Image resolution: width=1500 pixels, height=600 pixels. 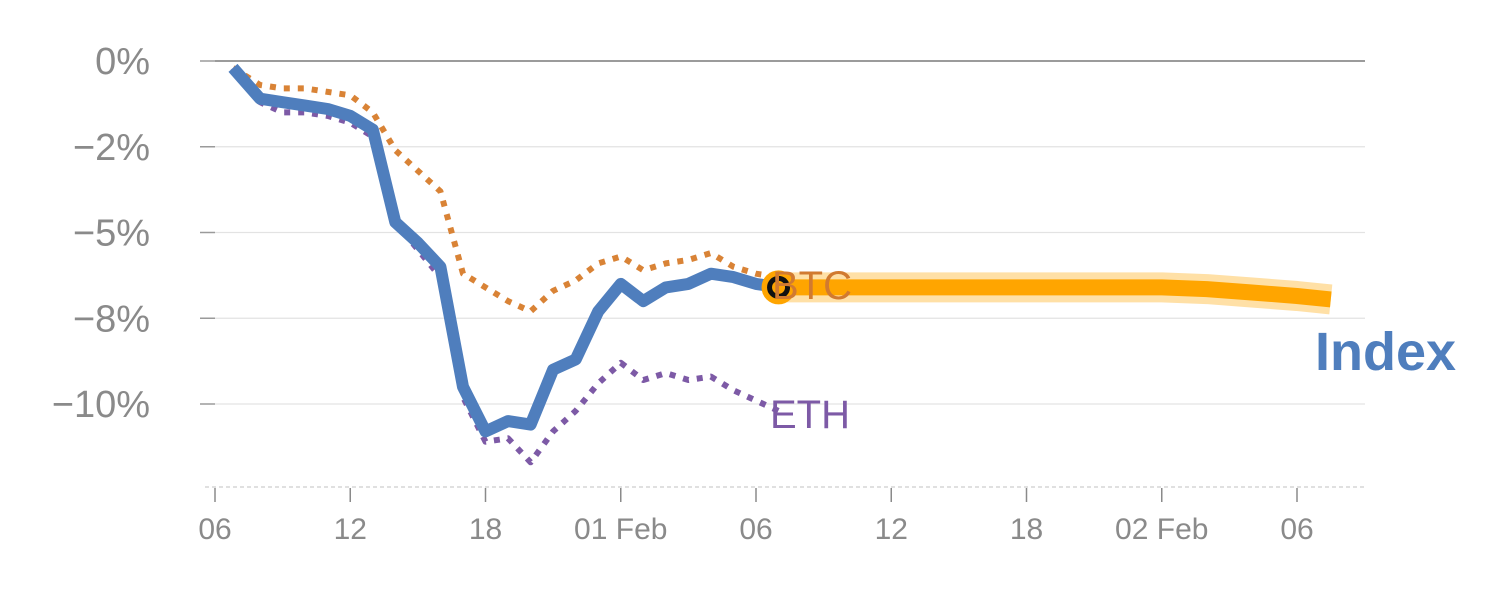 I want to click on y-axis: 0% −2% −5% −8% −10%, so click(x=101, y=233).